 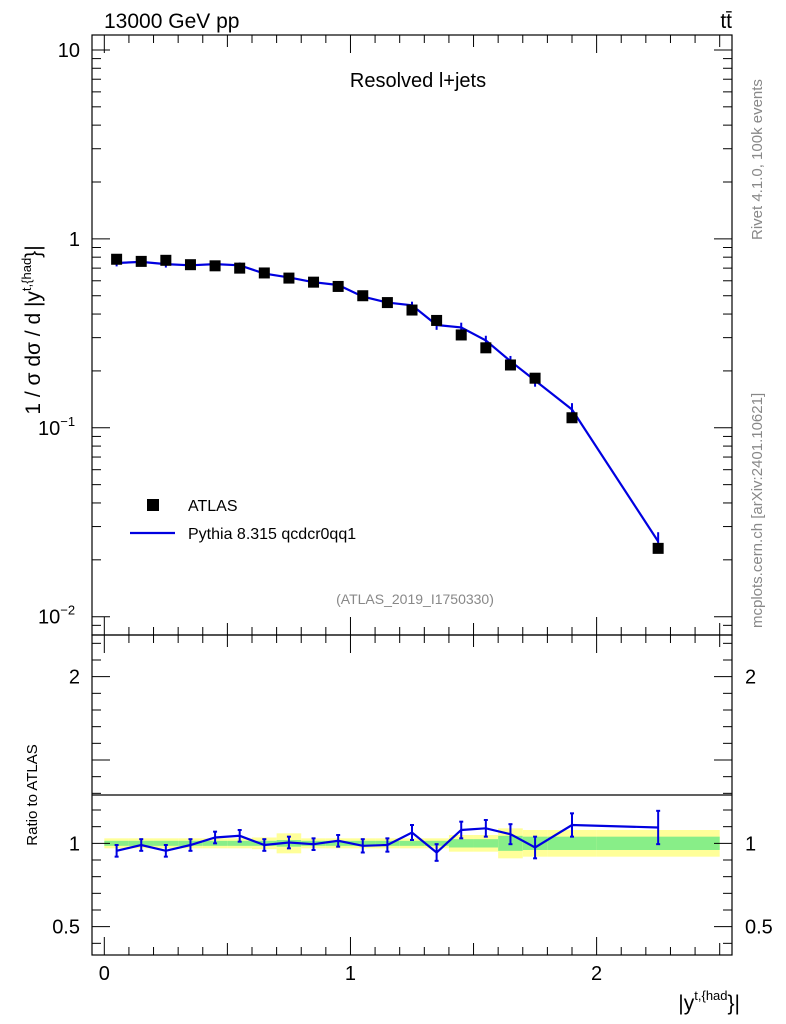 I want to click on ratio-tick-label: 2, so click(x=74, y=678).